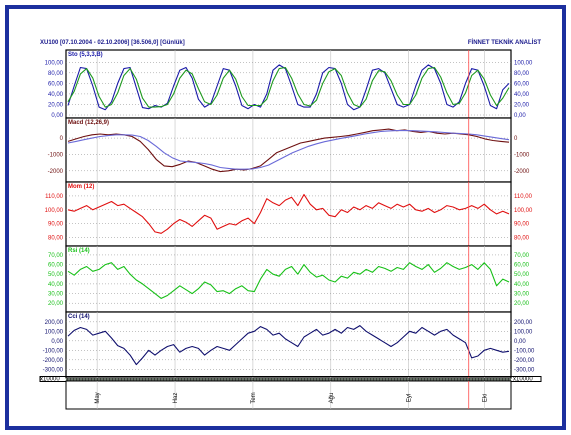 This screenshot has width=571, height=435. Describe the element at coordinates (524, 351) in the screenshot. I see `cci-tick-label-right: -100,00` at that location.